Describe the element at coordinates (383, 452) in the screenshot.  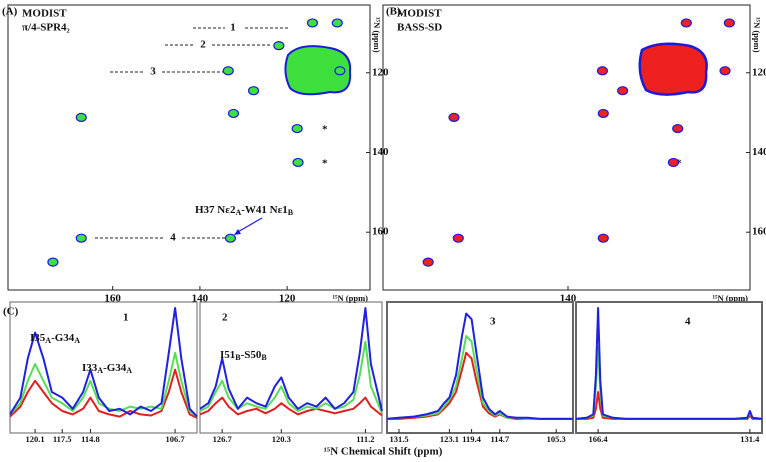
I see `x-axis-title: ¹⁵N Chemical Shift (ppm)` at that location.